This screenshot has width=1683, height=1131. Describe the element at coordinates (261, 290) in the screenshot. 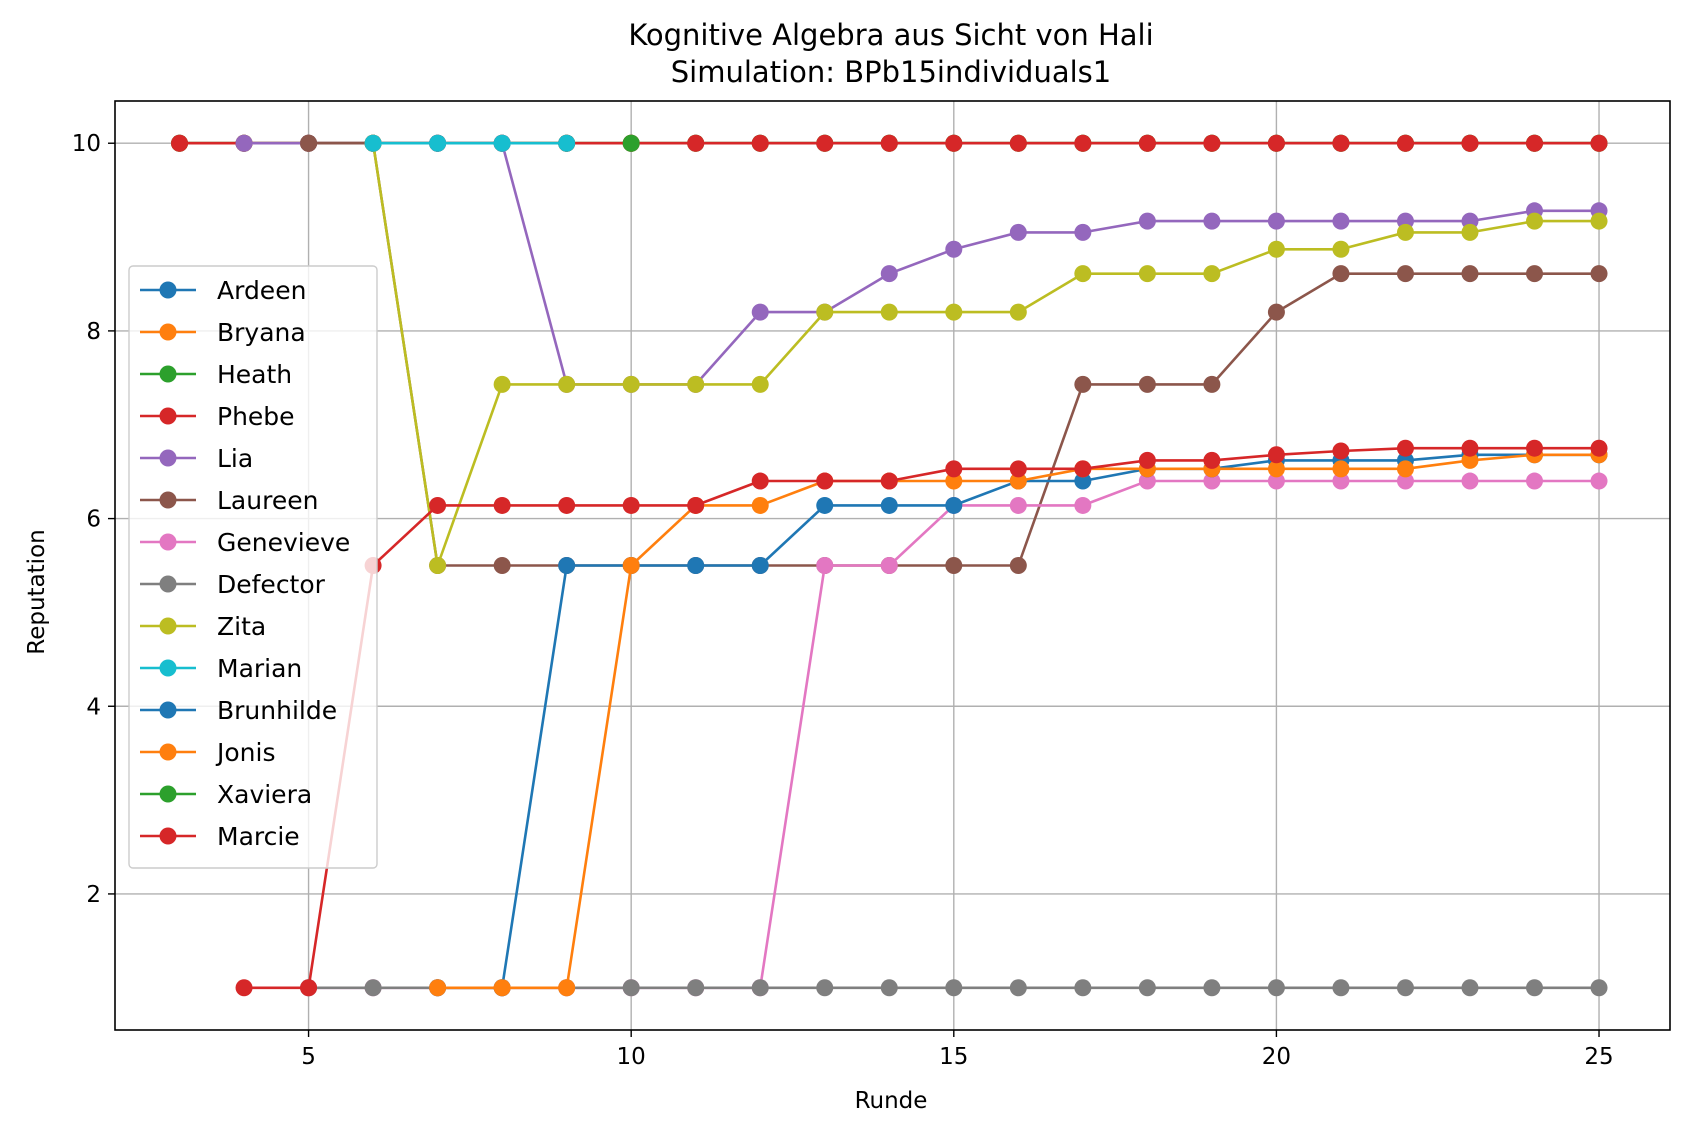

I see `legend-label: Ardeen` at that location.